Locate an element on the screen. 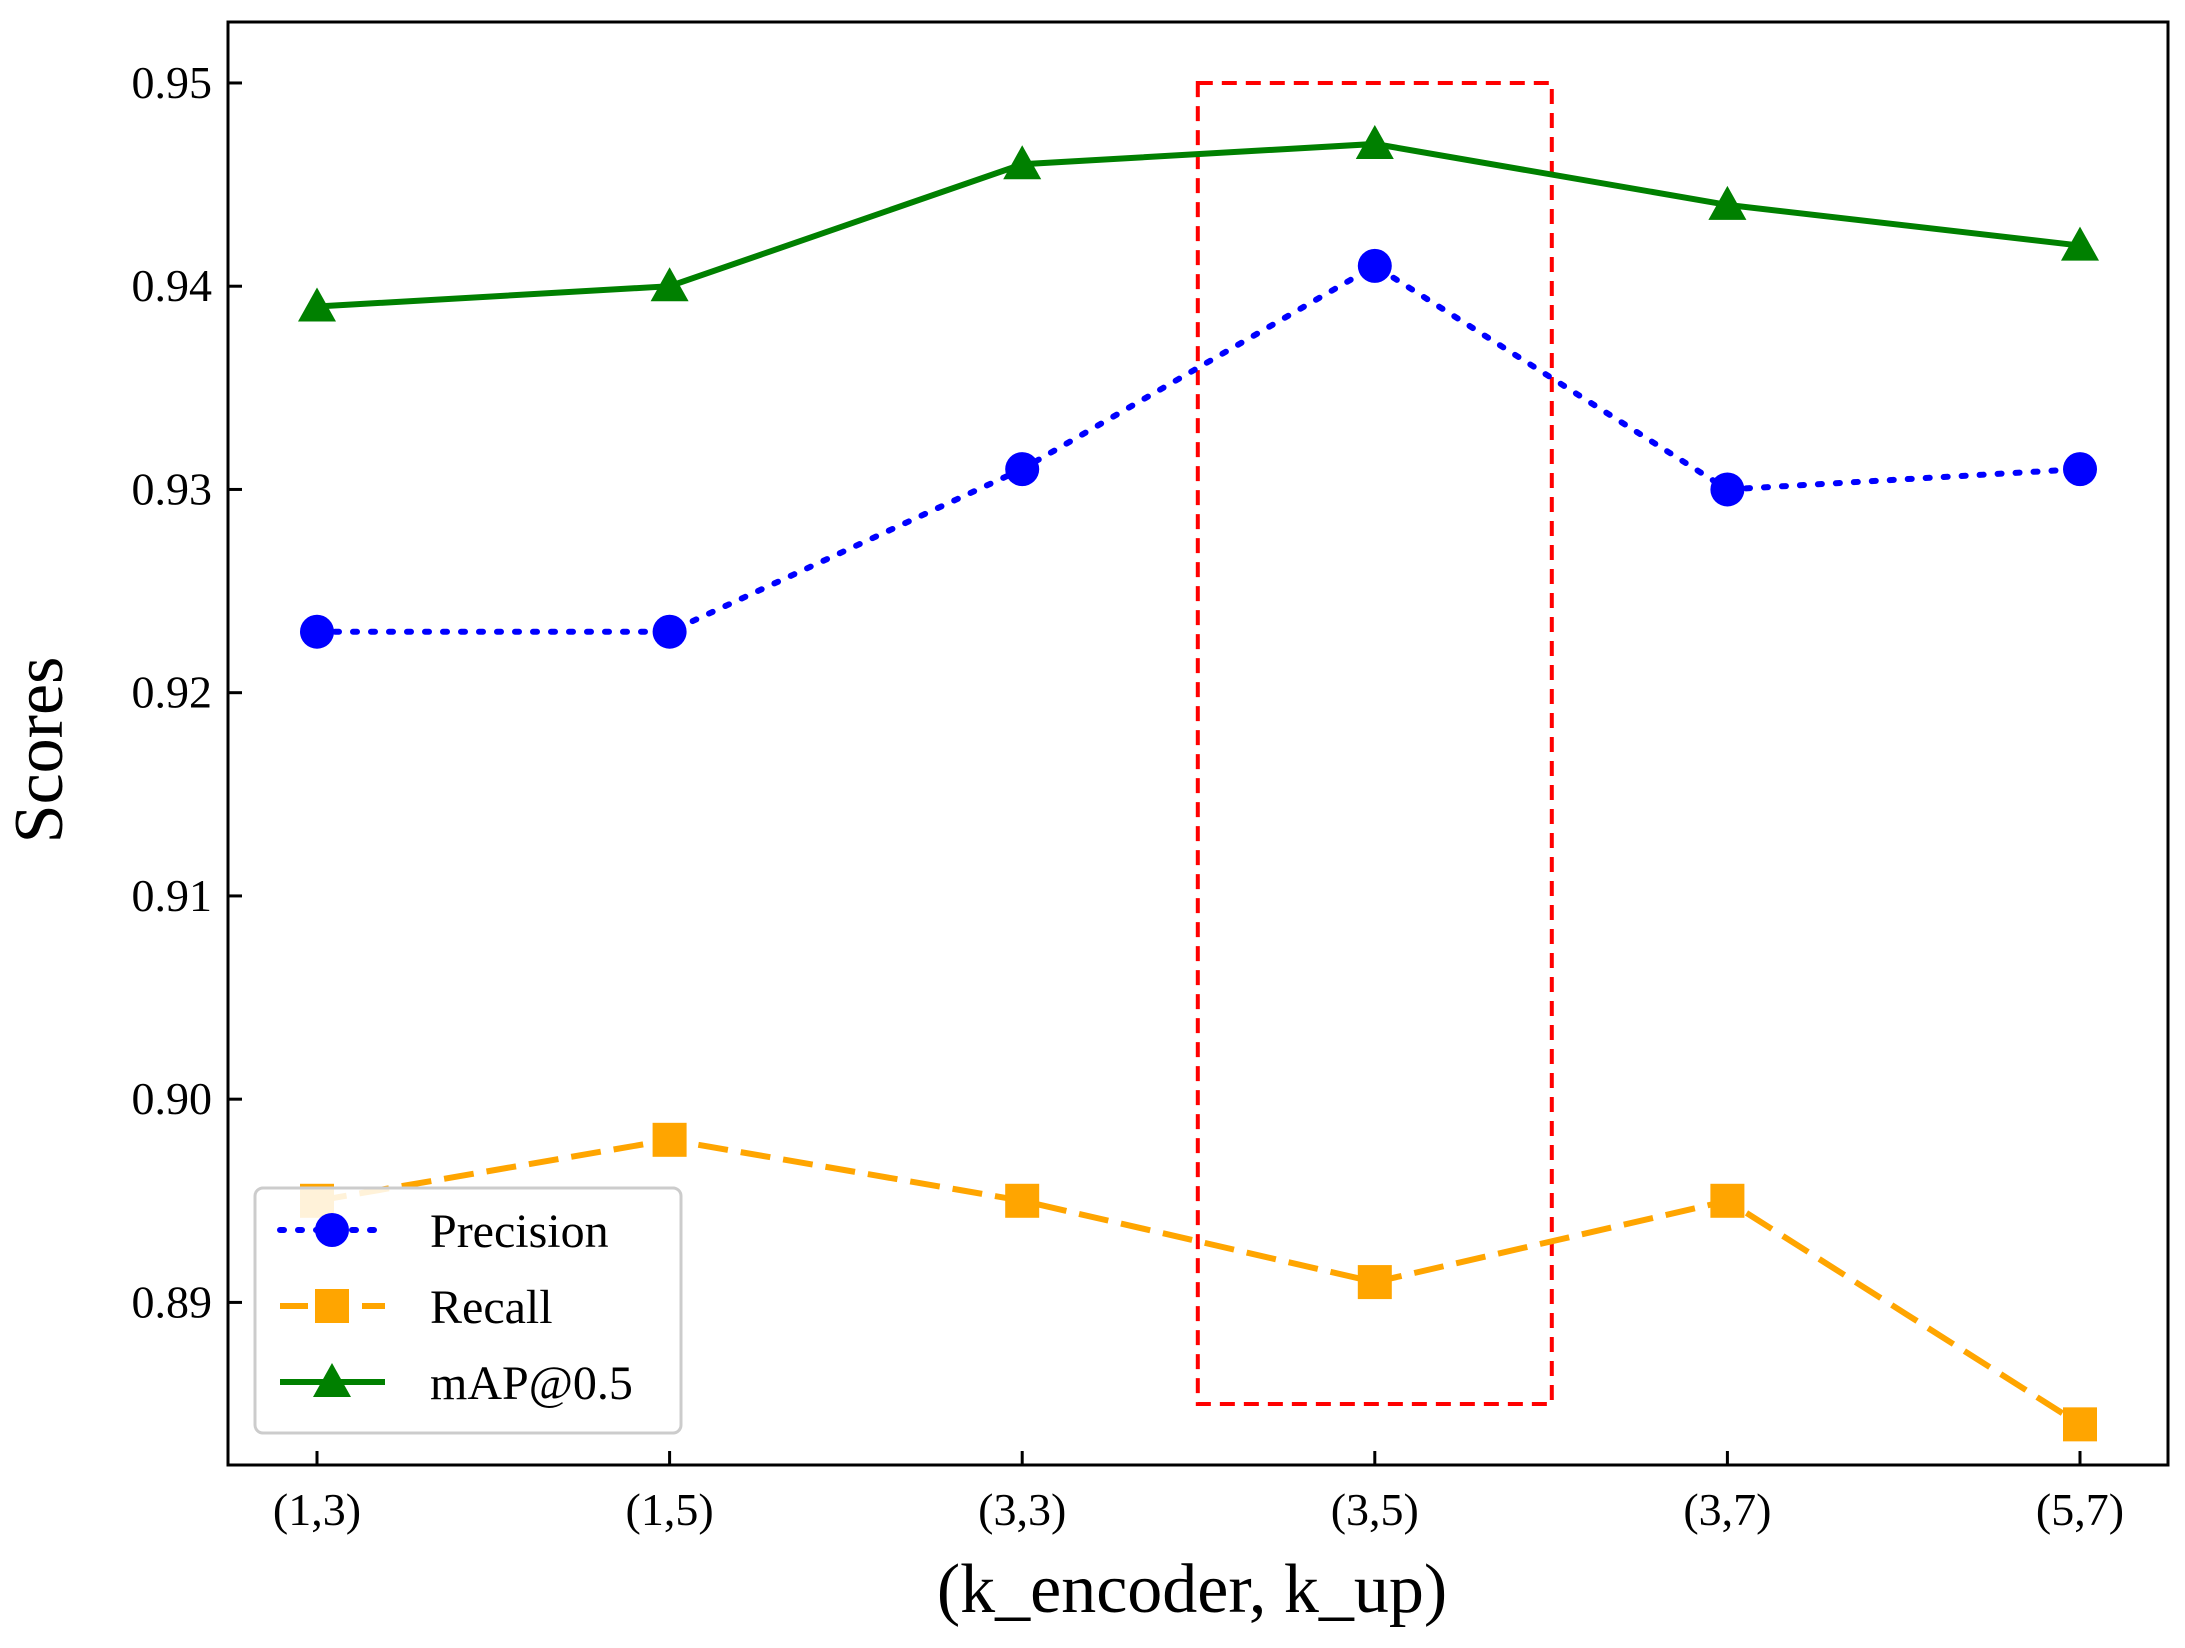 Image resolution: width=2185 pixels, height=1648 pixels. x-tick-label: (1,5) is located at coordinates (670, 1509).